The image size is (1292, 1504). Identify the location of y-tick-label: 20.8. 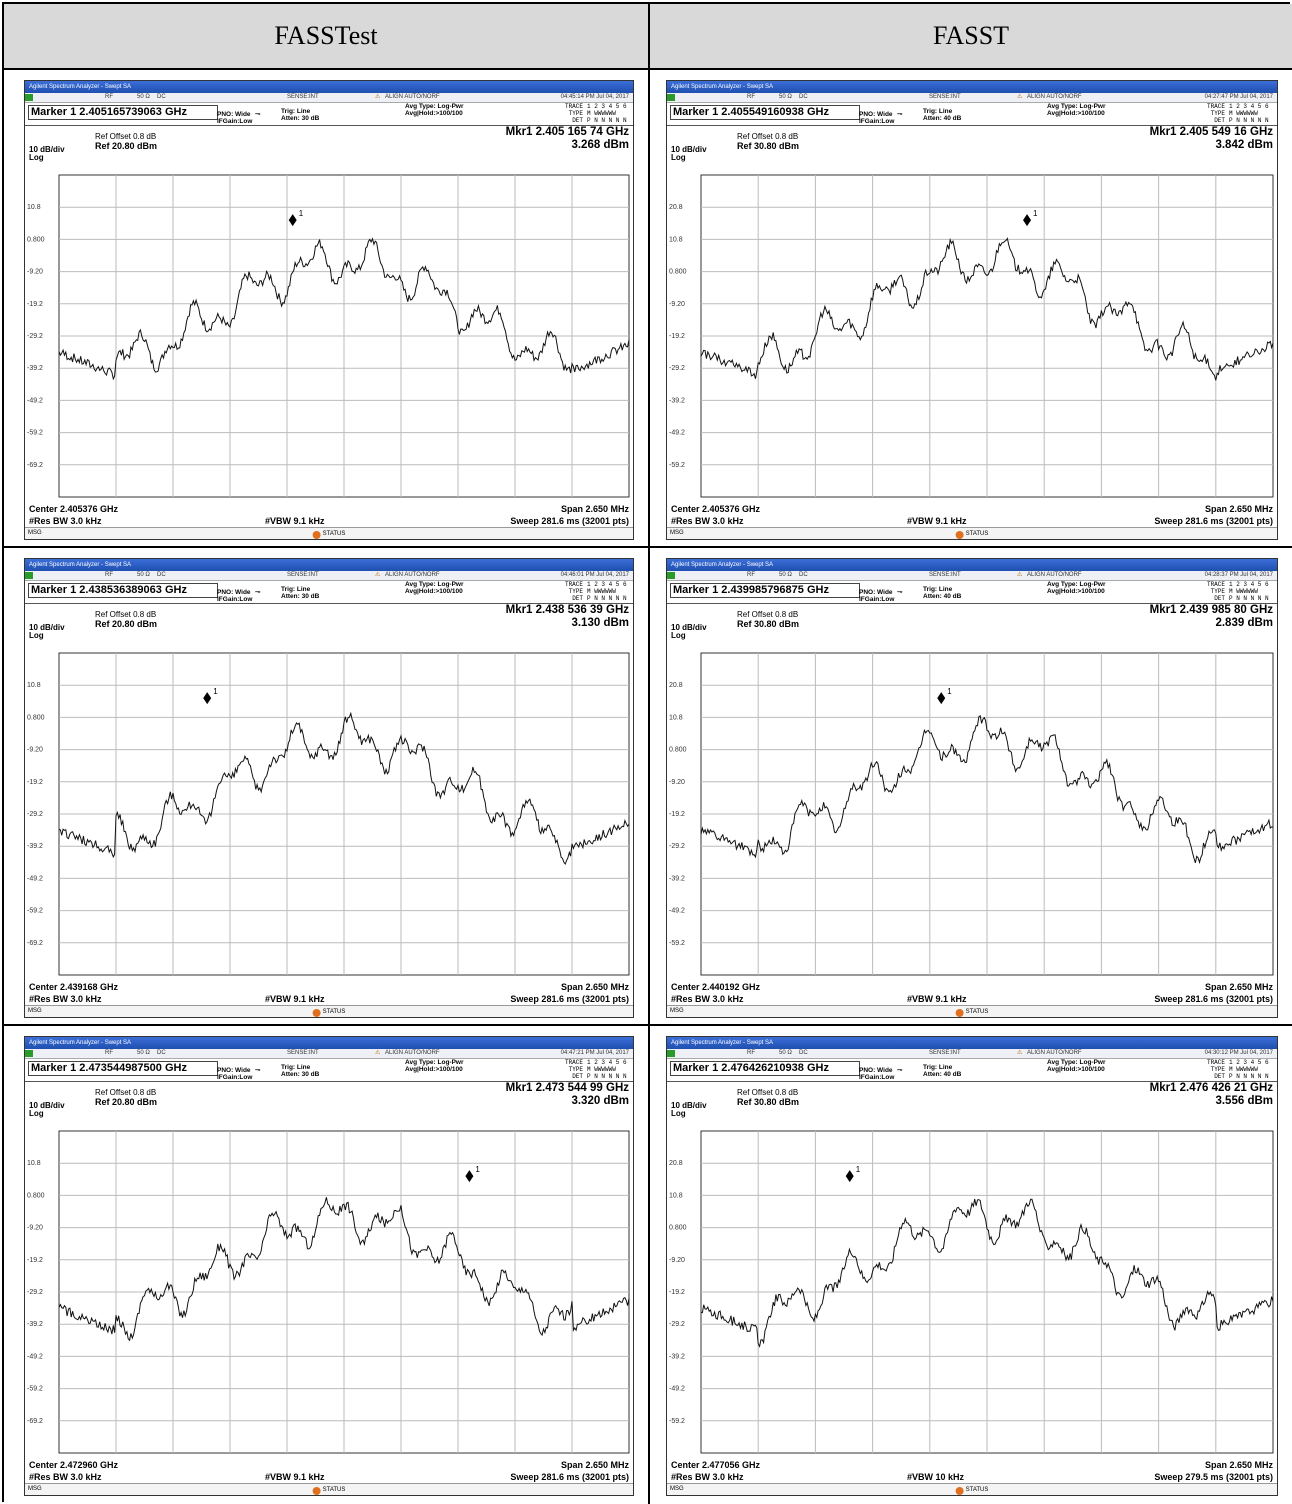
(676, 207).